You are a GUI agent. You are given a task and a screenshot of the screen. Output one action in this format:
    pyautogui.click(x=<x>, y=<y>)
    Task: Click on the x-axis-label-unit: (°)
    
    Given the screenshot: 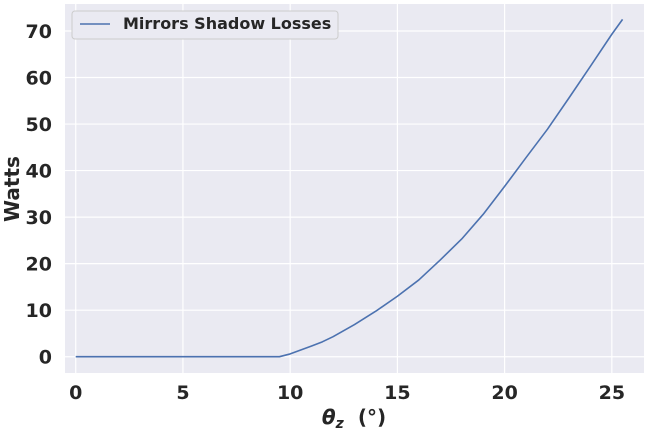 What is the action you would take?
    pyautogui.click(x=372, y=417)
    